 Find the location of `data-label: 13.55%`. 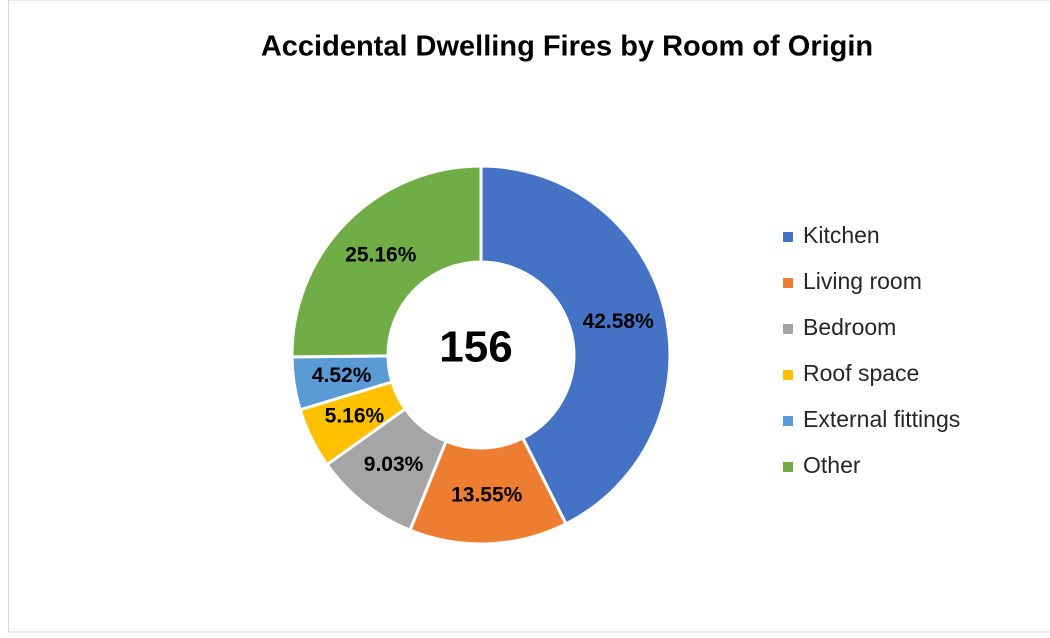

data-label: 13.55% is located at coordinates (487, 494).